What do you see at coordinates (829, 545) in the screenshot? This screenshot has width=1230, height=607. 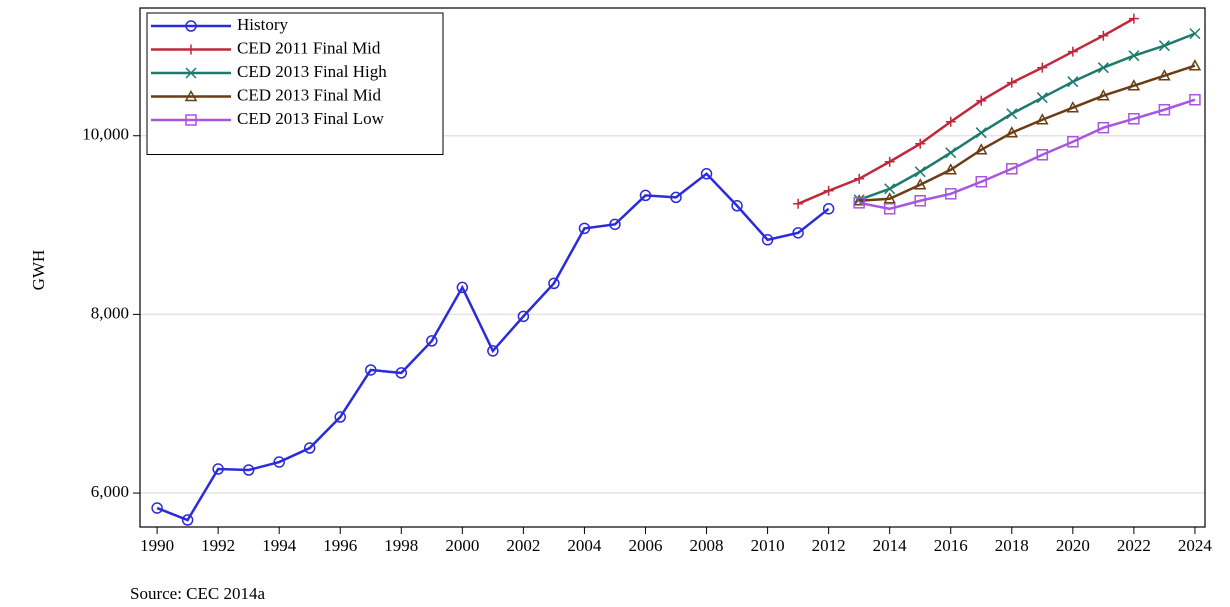 I see `x-tick-label: 2012` at bounding box center [829, 545].